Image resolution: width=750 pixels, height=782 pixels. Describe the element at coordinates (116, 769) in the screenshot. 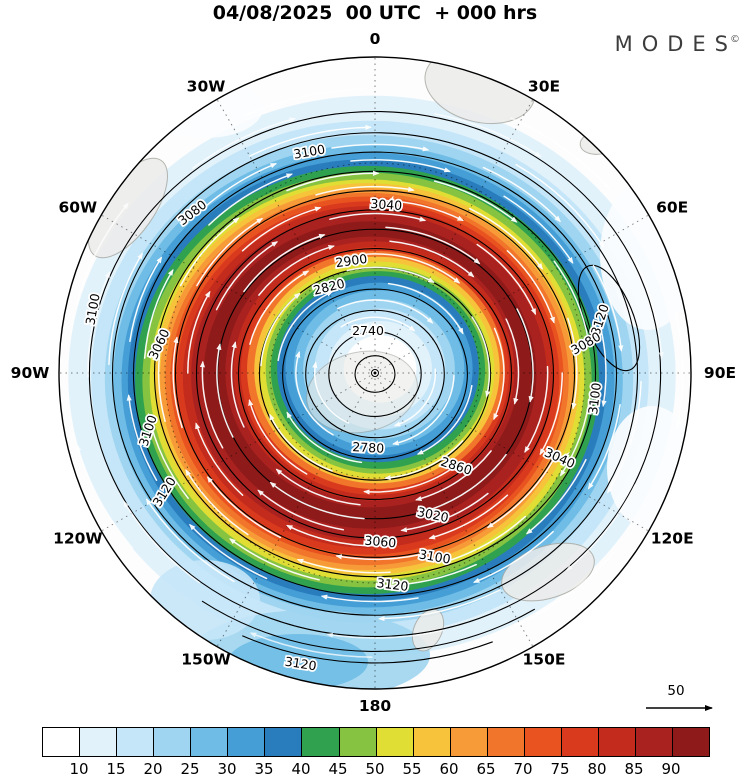

I see `colorbar-tick-label: 15` at that location.